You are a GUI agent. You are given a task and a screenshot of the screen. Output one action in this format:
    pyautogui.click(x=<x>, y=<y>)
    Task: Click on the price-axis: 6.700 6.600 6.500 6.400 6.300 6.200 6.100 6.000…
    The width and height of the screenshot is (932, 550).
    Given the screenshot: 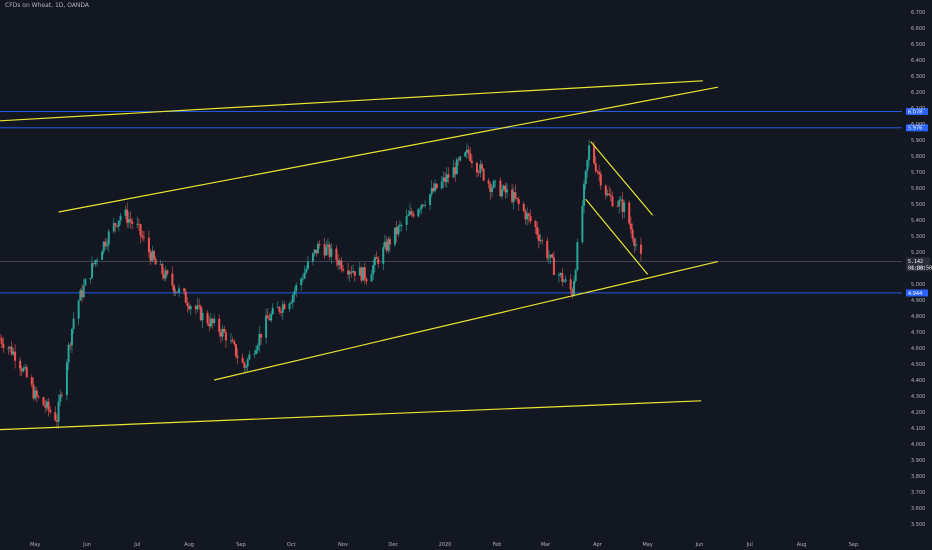 What is the action you would take?
    pyautogui.click(x=918, y=269)
    